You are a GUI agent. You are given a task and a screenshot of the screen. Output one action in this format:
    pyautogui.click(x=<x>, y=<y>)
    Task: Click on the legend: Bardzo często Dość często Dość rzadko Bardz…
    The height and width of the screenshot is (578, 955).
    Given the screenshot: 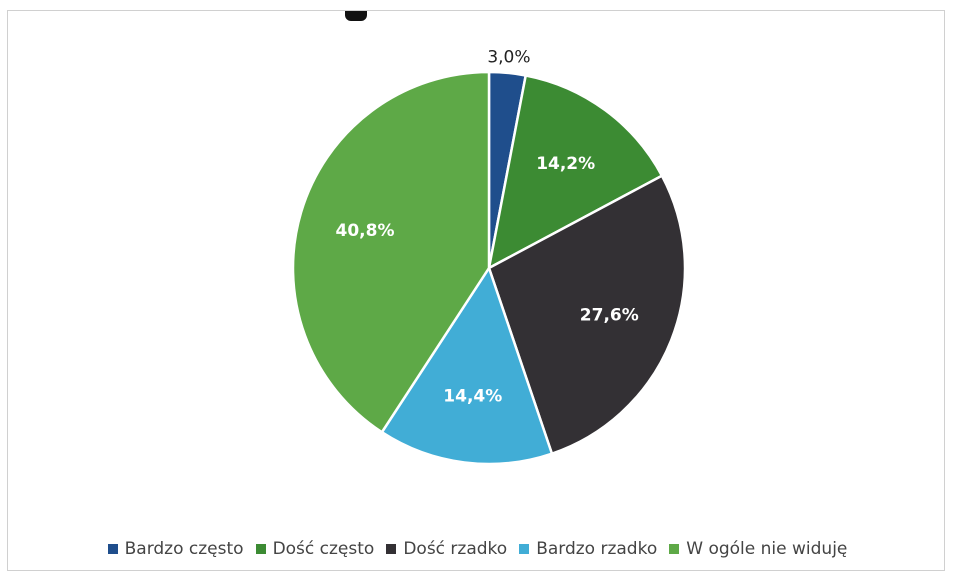 What is the action you would take?
    pyautogui.click(x=477, y=549)
    